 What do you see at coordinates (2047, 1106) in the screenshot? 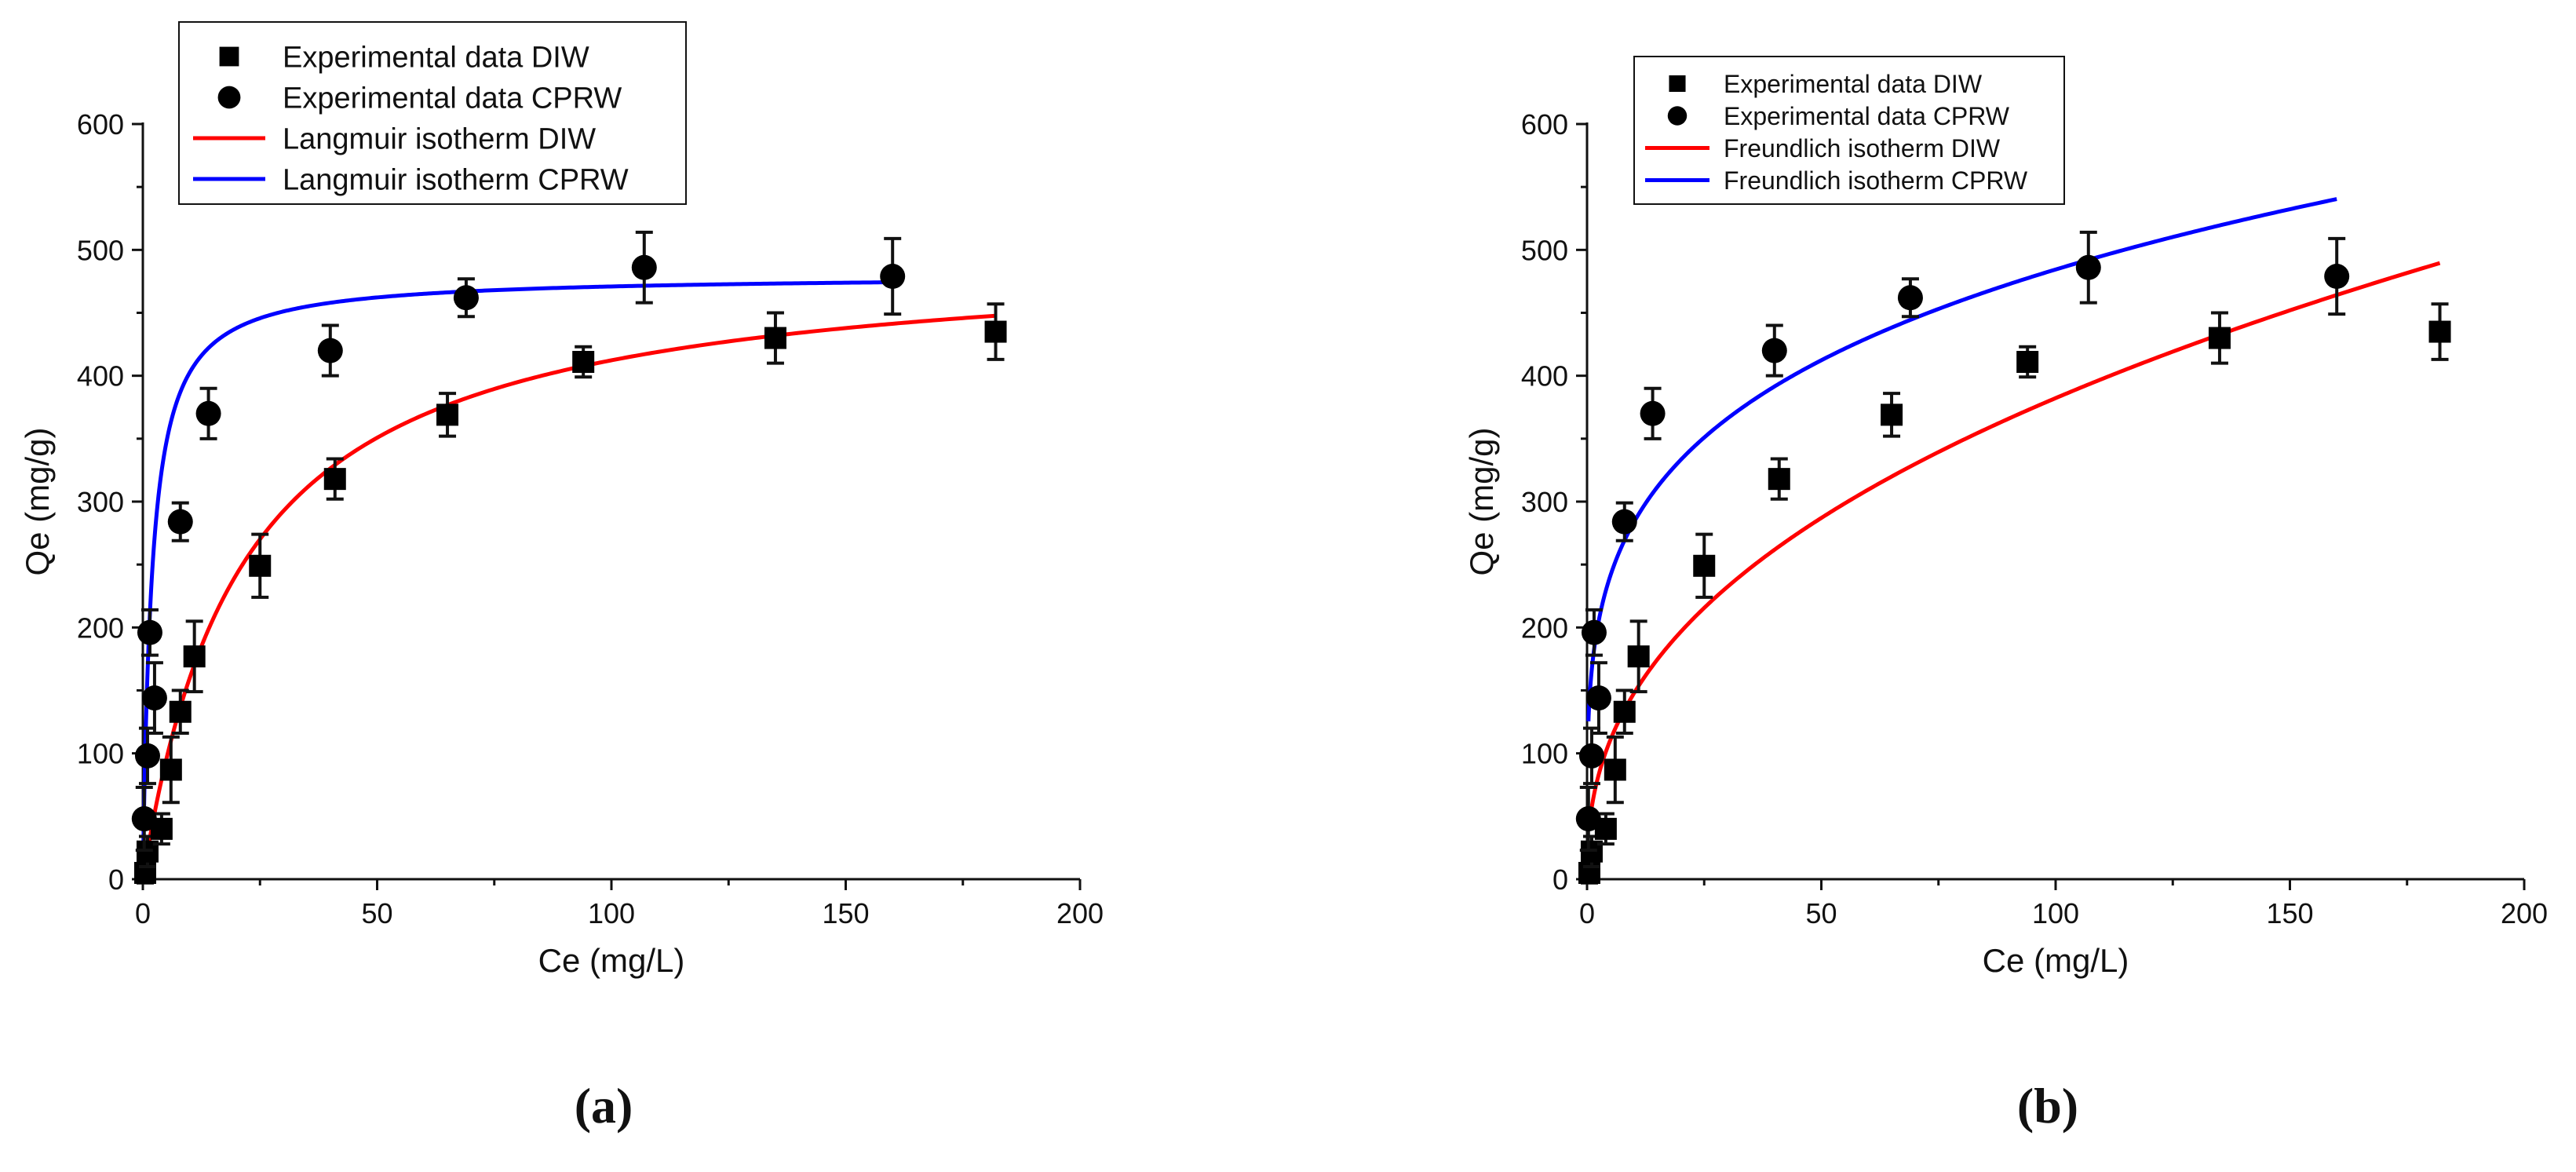
I see `panel-caption: (b)` at bounding box center [2047, 1106].